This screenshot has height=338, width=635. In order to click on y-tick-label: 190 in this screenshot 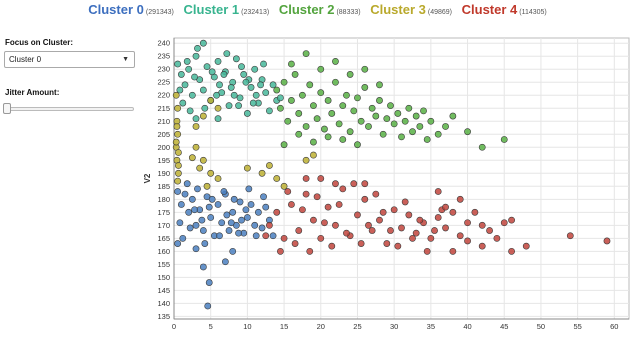, I will do `click(163, 173)`.